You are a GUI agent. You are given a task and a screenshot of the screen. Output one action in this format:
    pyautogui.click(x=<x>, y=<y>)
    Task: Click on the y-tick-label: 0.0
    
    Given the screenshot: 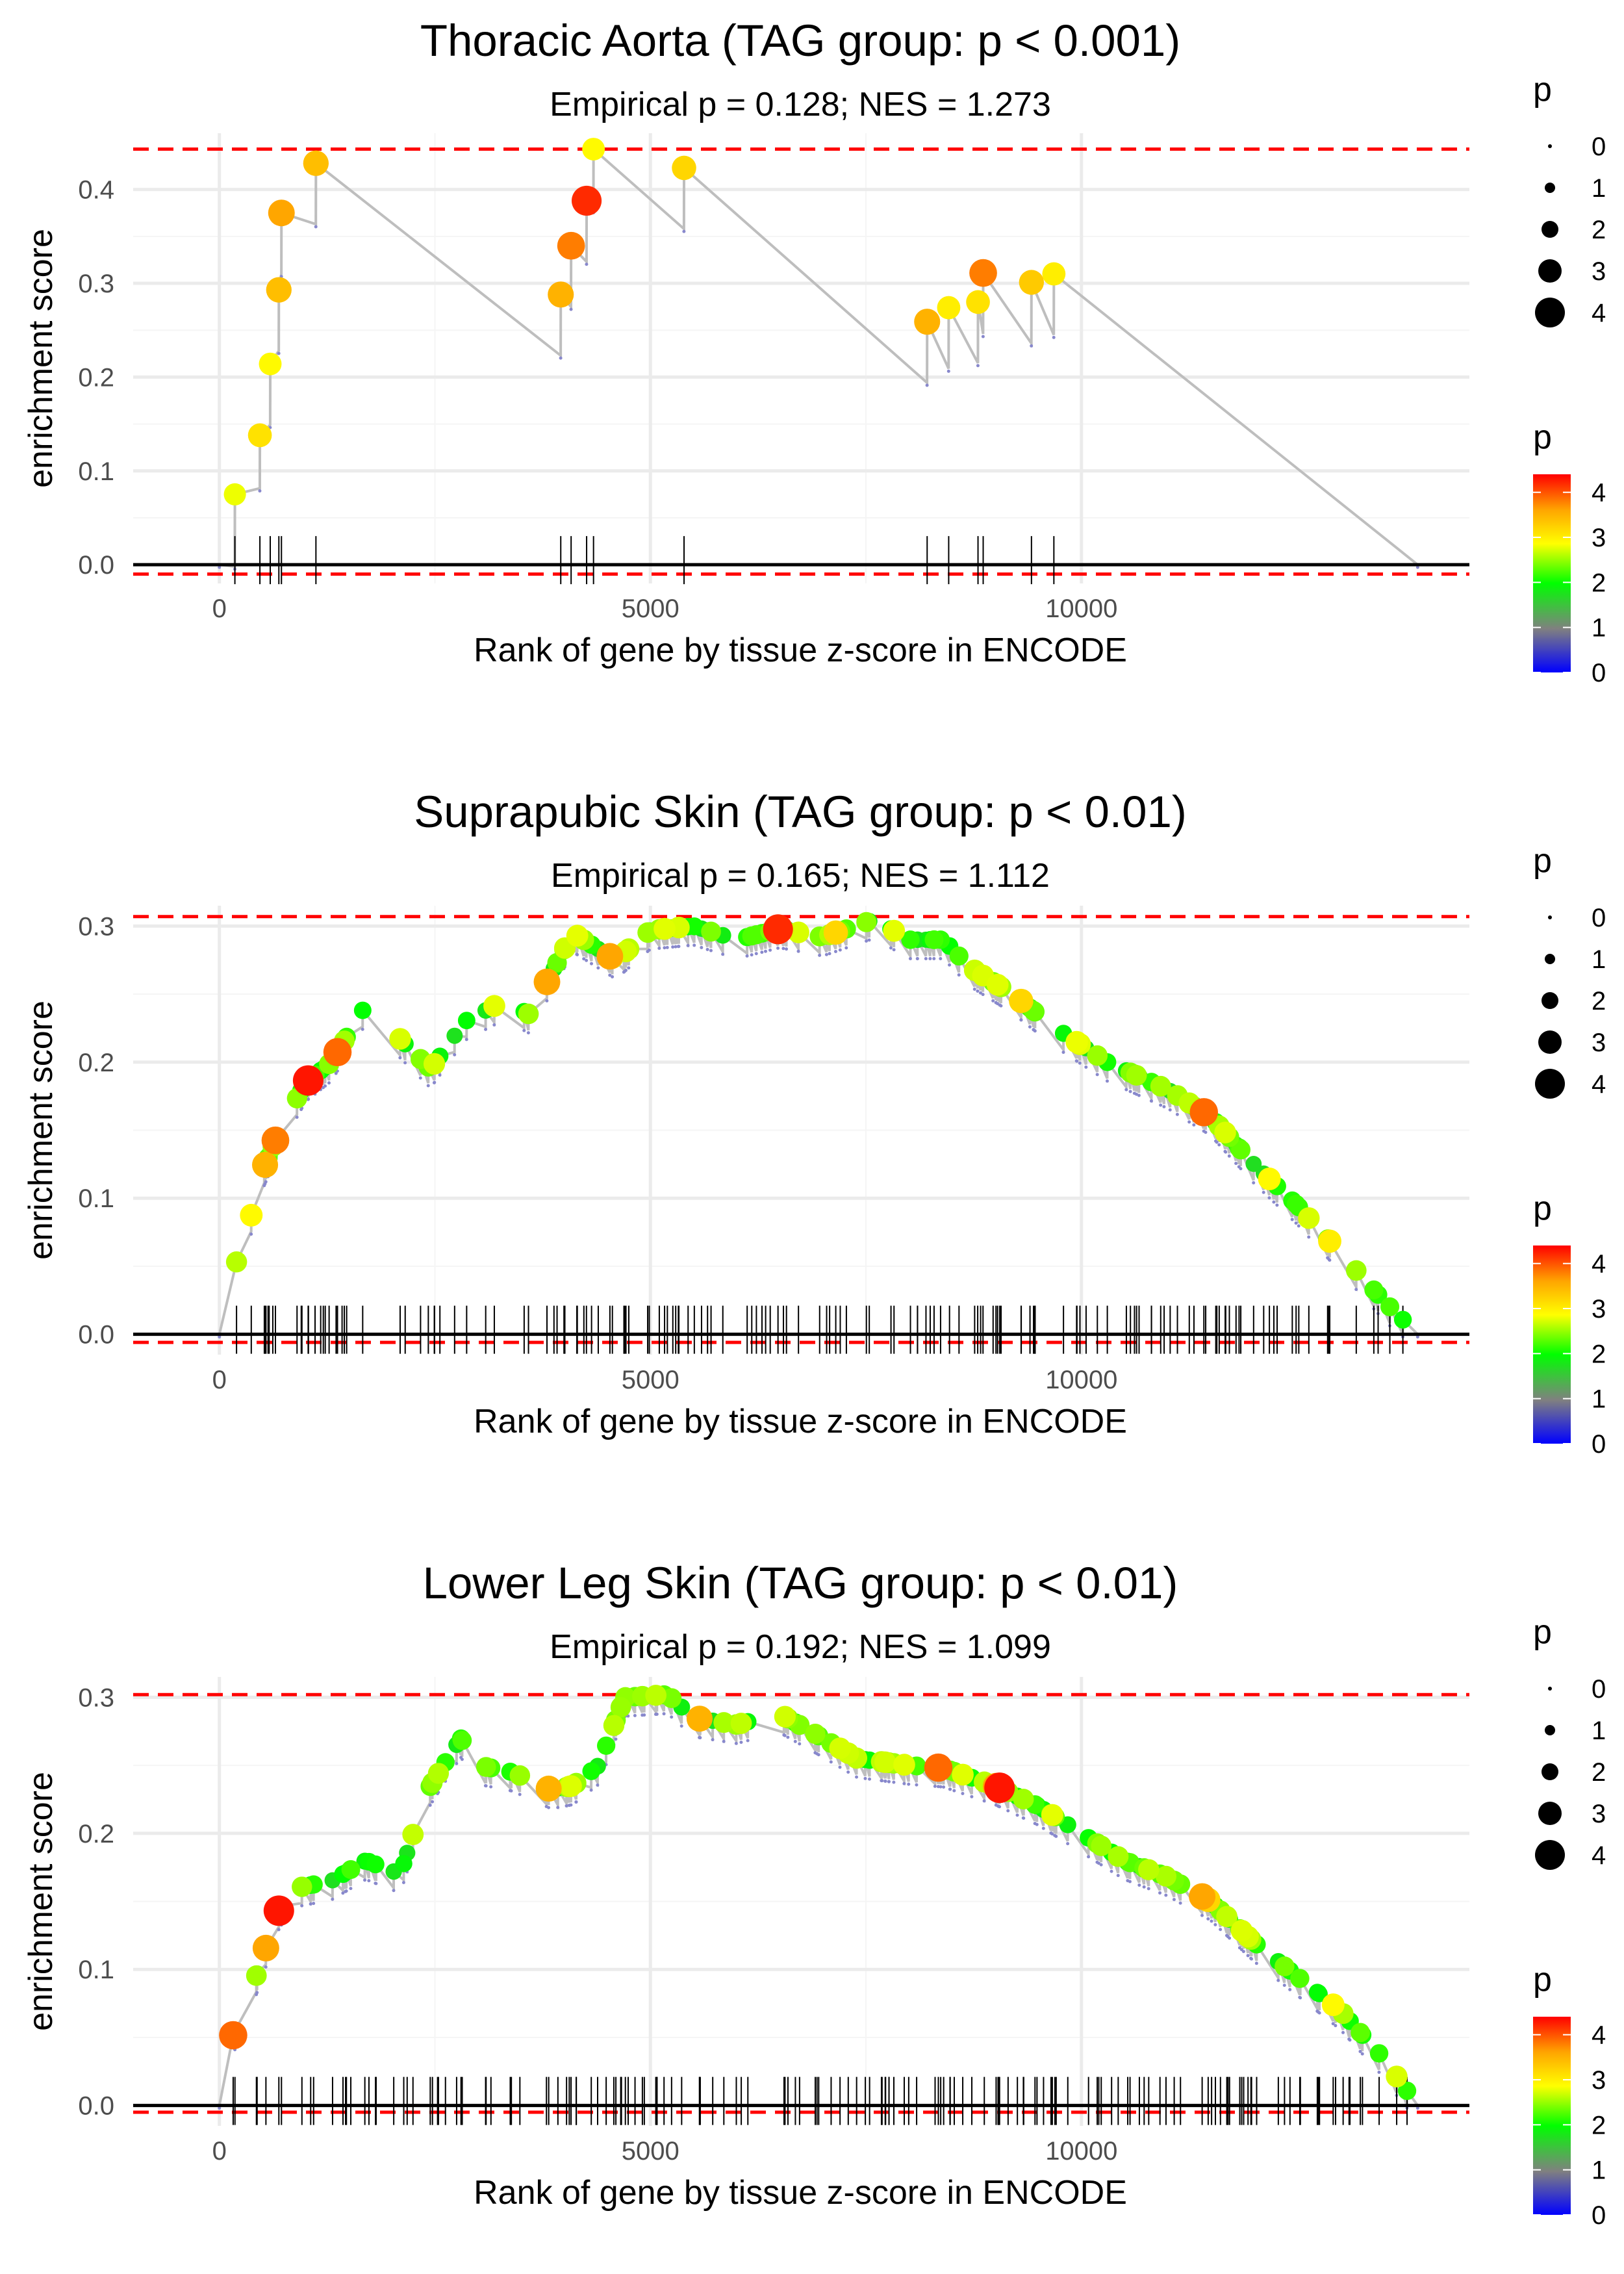 What is the action you would take?
    pyautogui.click(x=96, y=565)
    